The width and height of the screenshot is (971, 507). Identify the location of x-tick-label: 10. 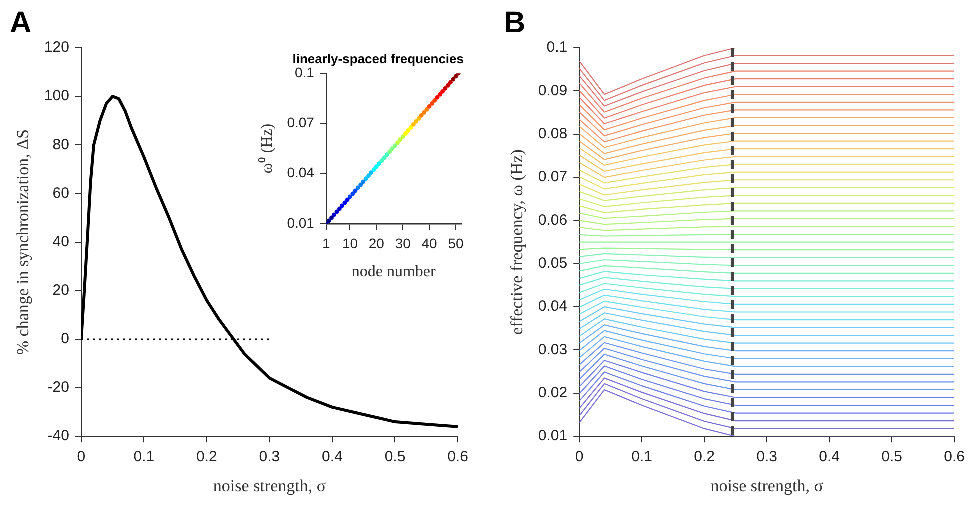
(350, 243).